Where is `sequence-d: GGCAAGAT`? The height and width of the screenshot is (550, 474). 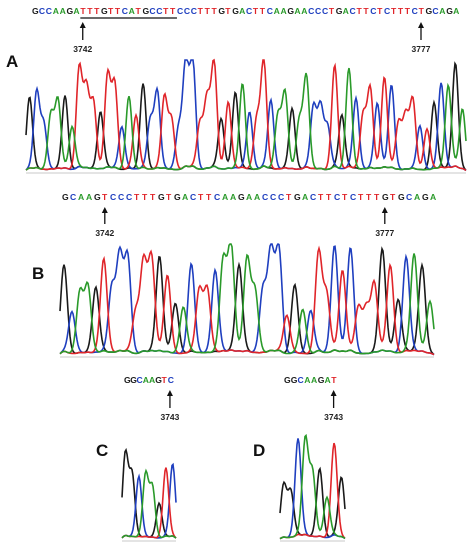 sequence-d: GGCAAGAT is located at coordinates (310, 380).